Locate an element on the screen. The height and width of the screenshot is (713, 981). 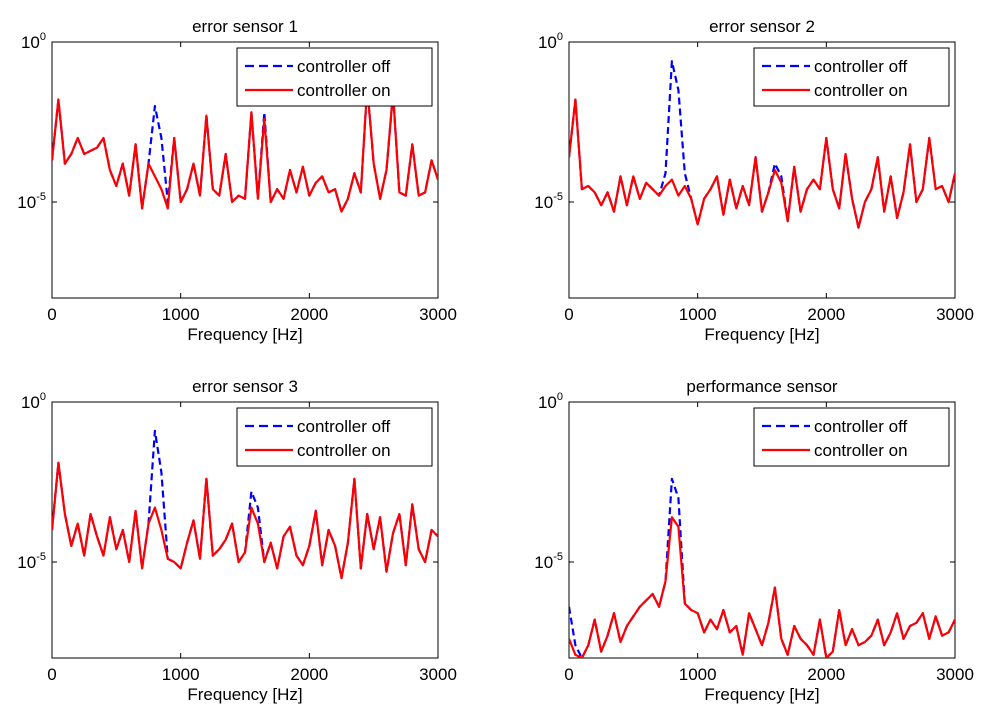
plot-title: performance sensor is located at coordinates (762, 386).